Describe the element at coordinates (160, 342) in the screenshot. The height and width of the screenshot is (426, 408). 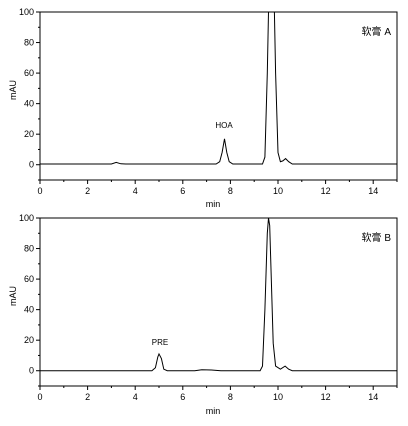
I see `peak-label-pre: PRE` at that location.